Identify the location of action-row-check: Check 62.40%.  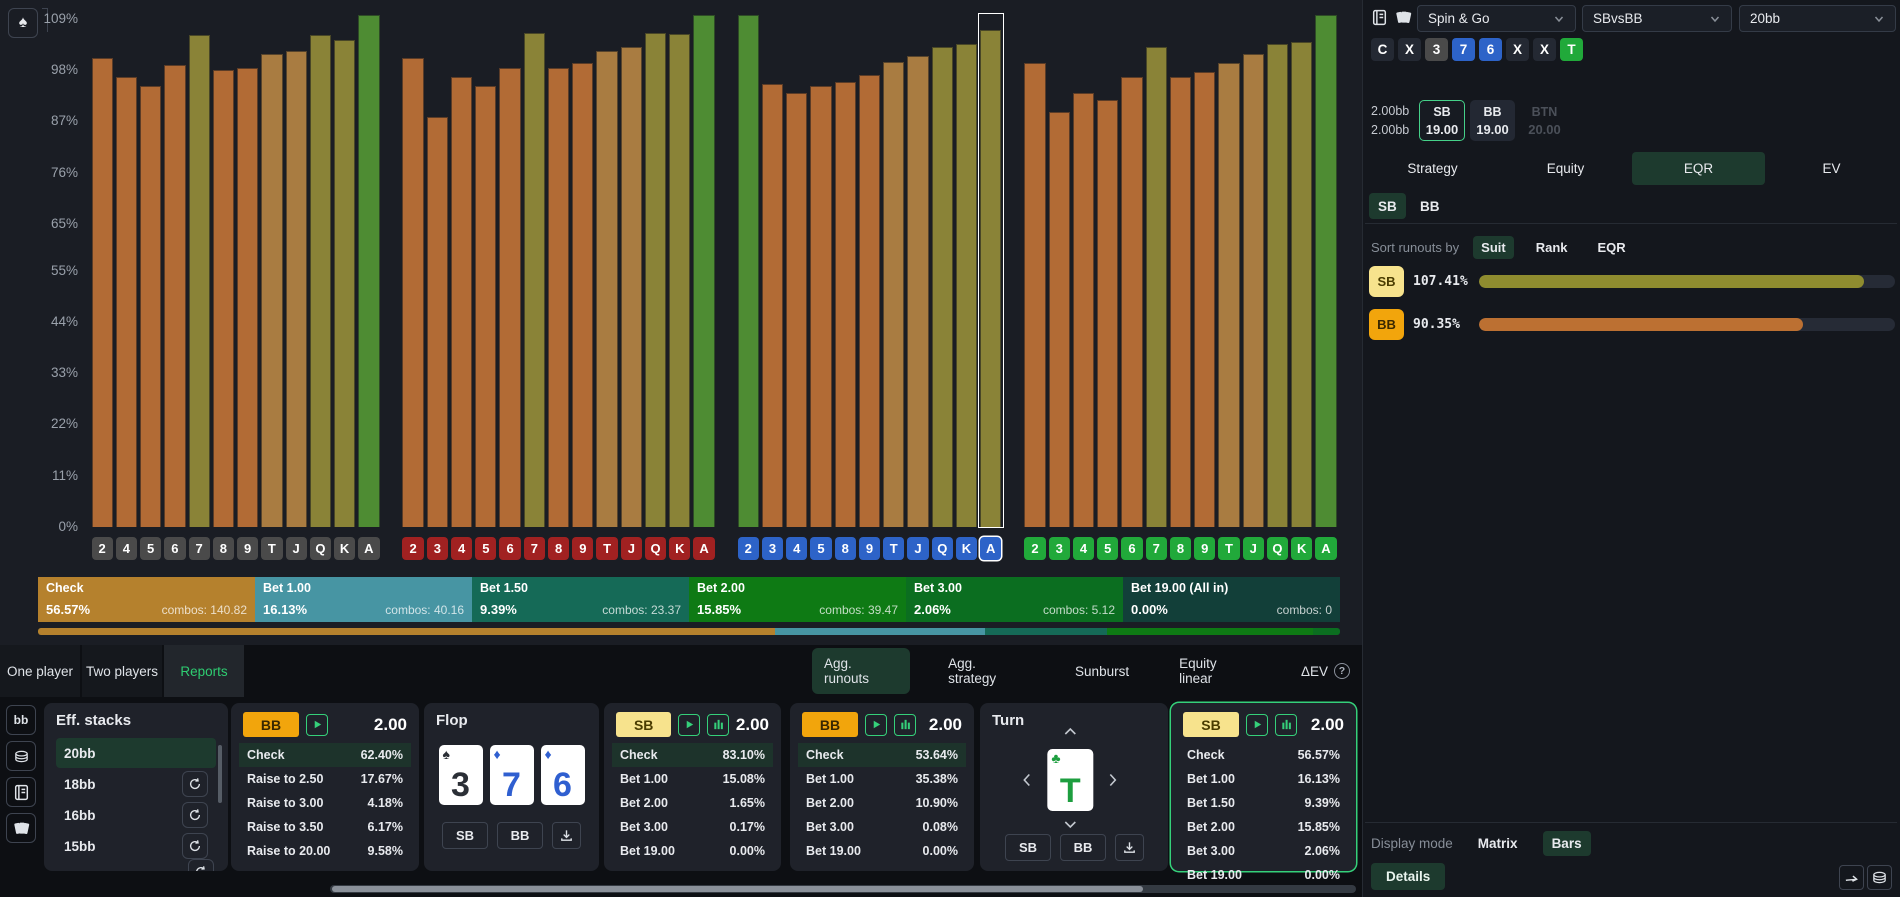
(325, 755).